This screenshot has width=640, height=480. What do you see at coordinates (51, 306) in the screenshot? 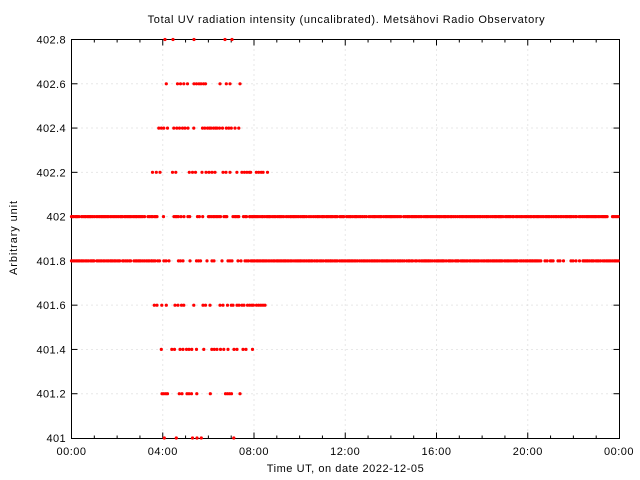
I see `svg-text: 401.6` at bounding box center [51, 306].